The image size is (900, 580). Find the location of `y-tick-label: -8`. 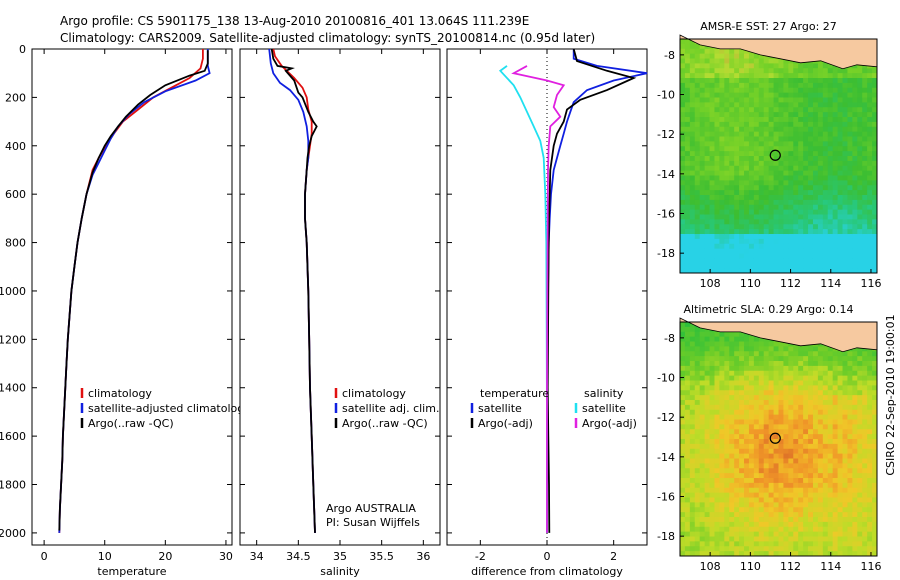

y-tick-label: -8 is located at coordinates (669, 55).